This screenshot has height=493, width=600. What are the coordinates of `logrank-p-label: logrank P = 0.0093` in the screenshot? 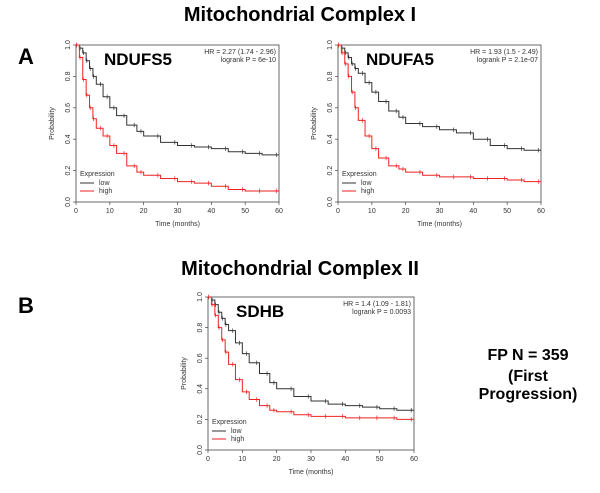 It's located at (381, 312).